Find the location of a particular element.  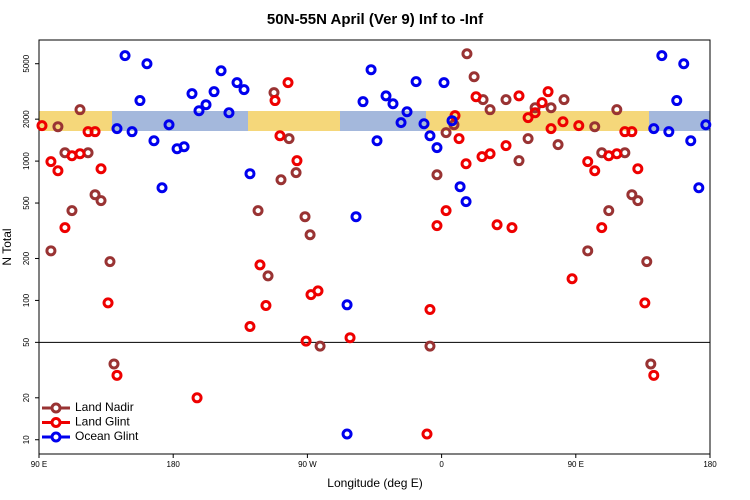

legend-marker is located at coordinates (56, 437).